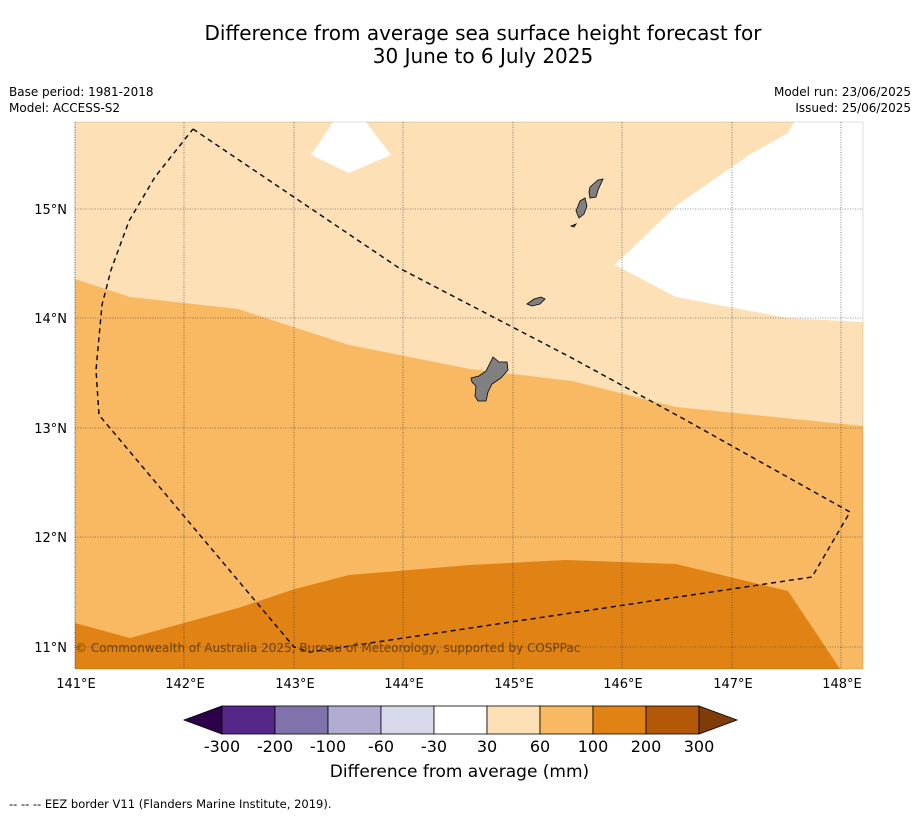  What do you see at coordinates (434, 746) in the screenshot?
I see `colorbar-tick-label: -30` at bounding box center [434, 746].